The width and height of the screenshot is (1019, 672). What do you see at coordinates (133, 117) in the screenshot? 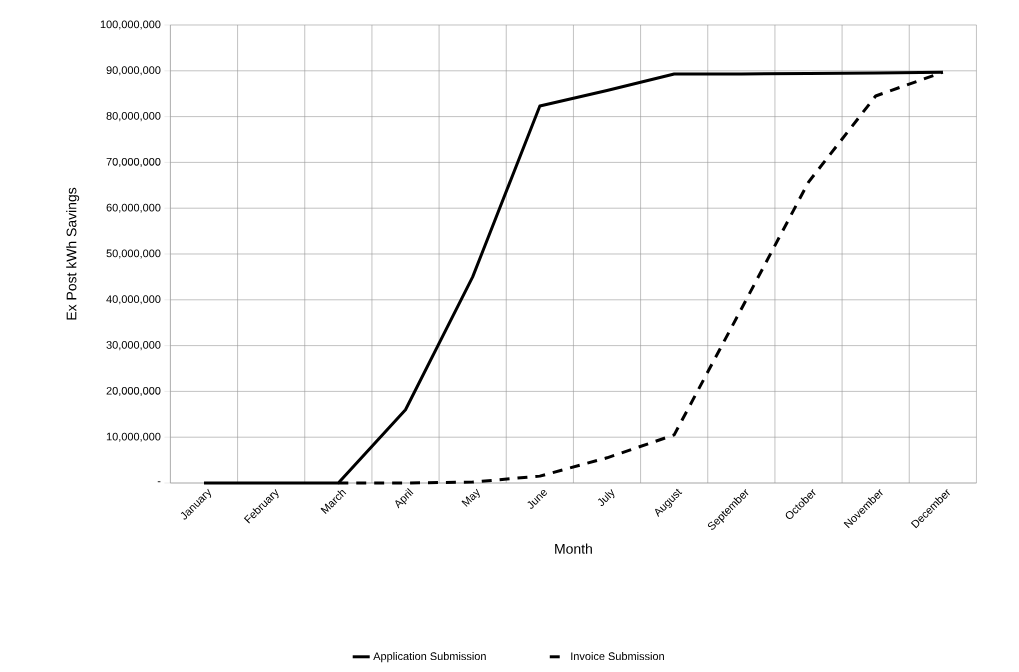
I see `y-tick-label: 80,000,000` at bounding box center [133, 117].